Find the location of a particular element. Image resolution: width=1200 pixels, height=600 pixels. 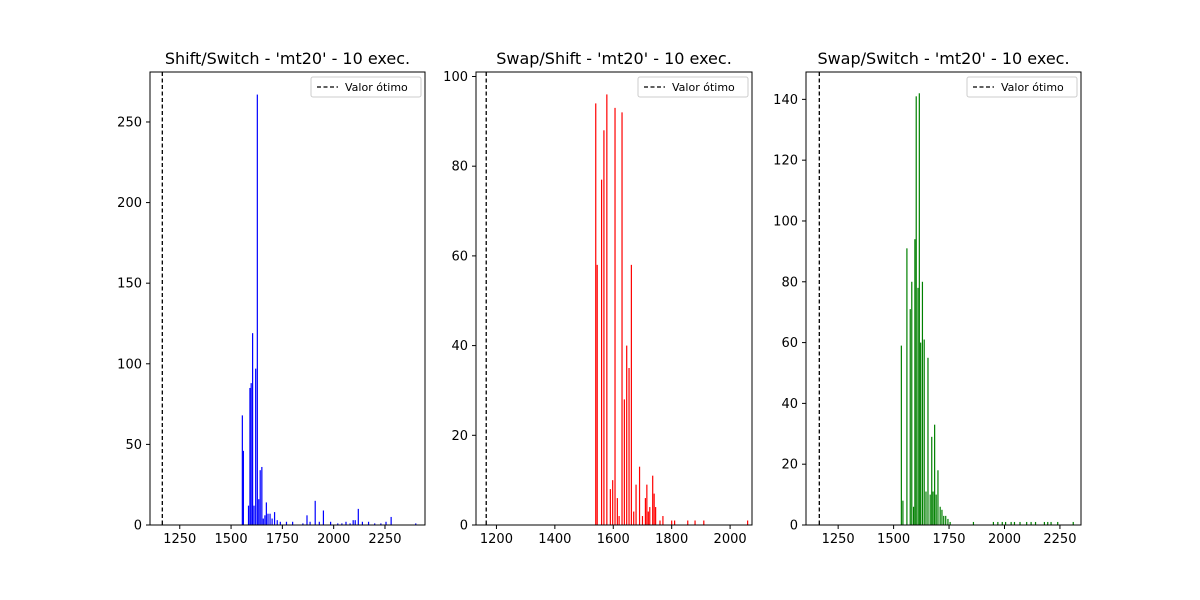

x-tick-label: 1400 is located at coordinates (554, 539).